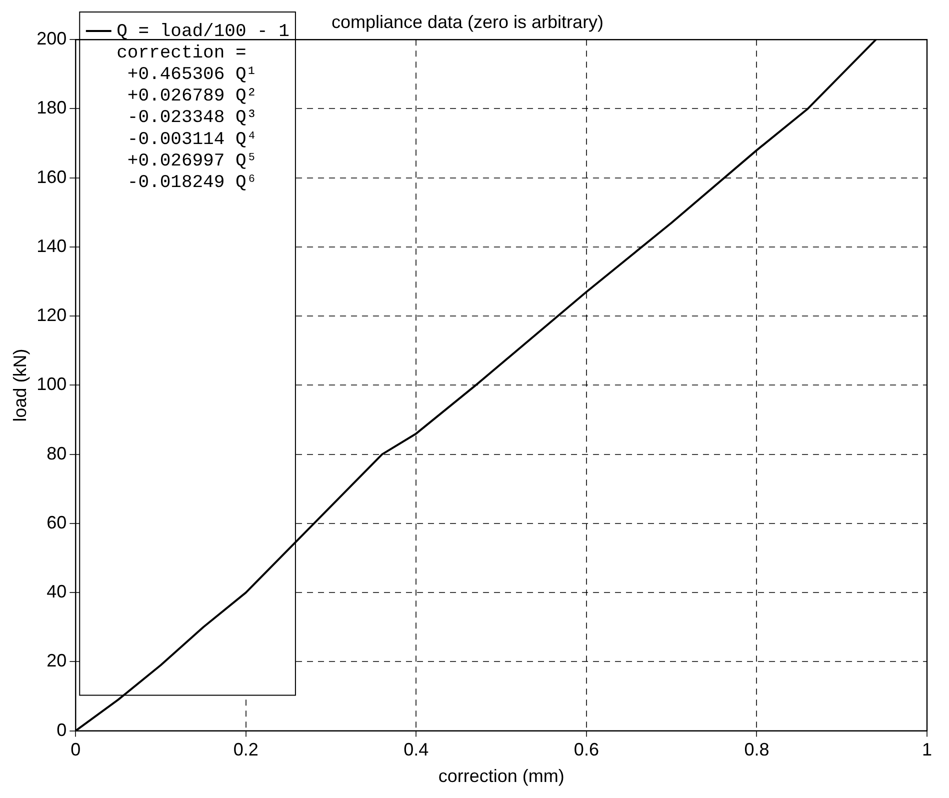 This screenshot has width=949, height=798. I want to click on x-tick-label: 0.2, so click(245, 750).